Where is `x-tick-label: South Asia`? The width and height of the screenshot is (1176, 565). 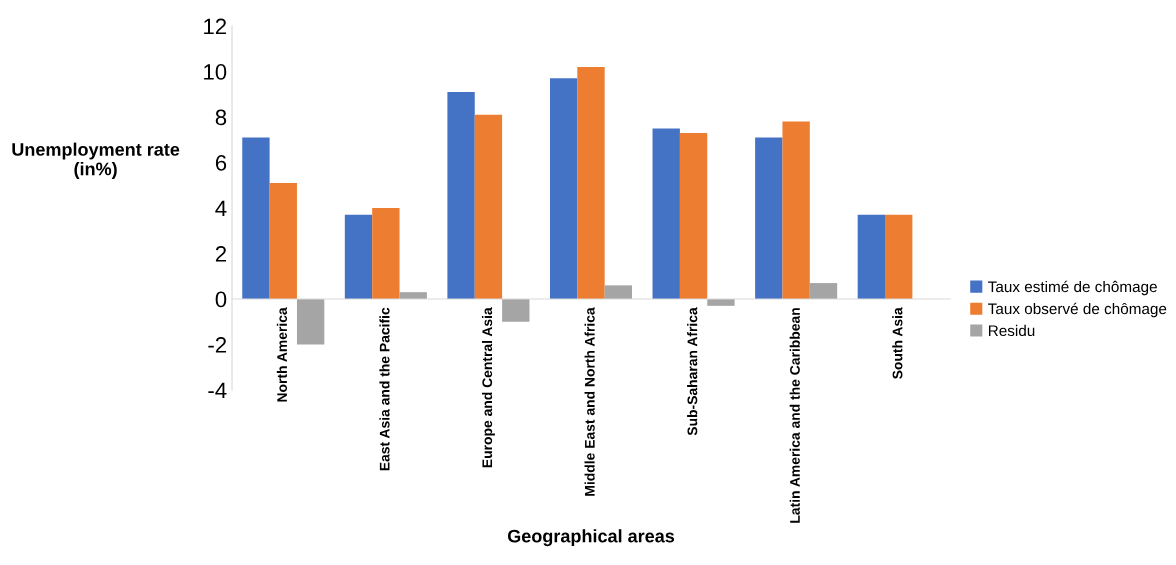
x-tick-label: South Asia is located at coordinates (897, 343).